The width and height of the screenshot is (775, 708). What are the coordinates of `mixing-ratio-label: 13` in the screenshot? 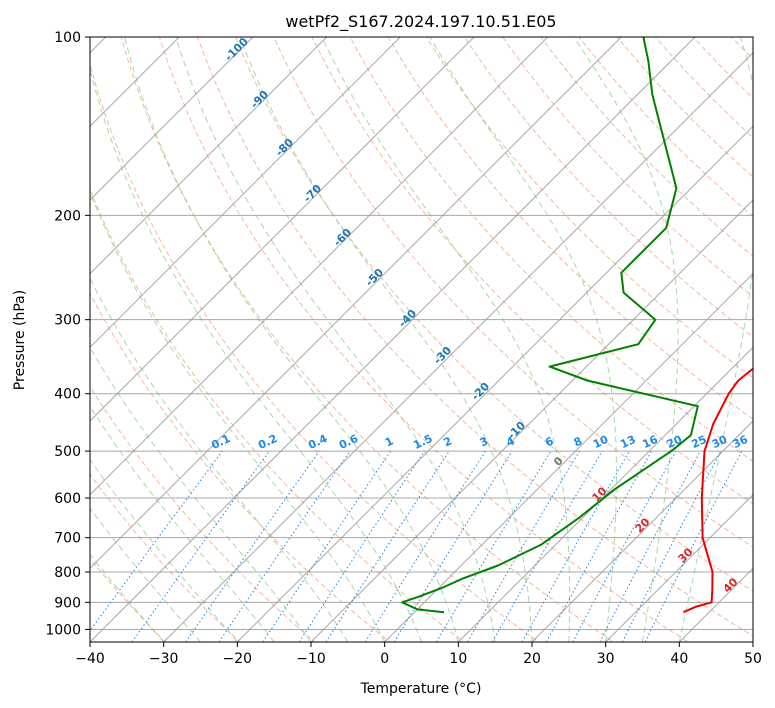 It's located at (627, 442).